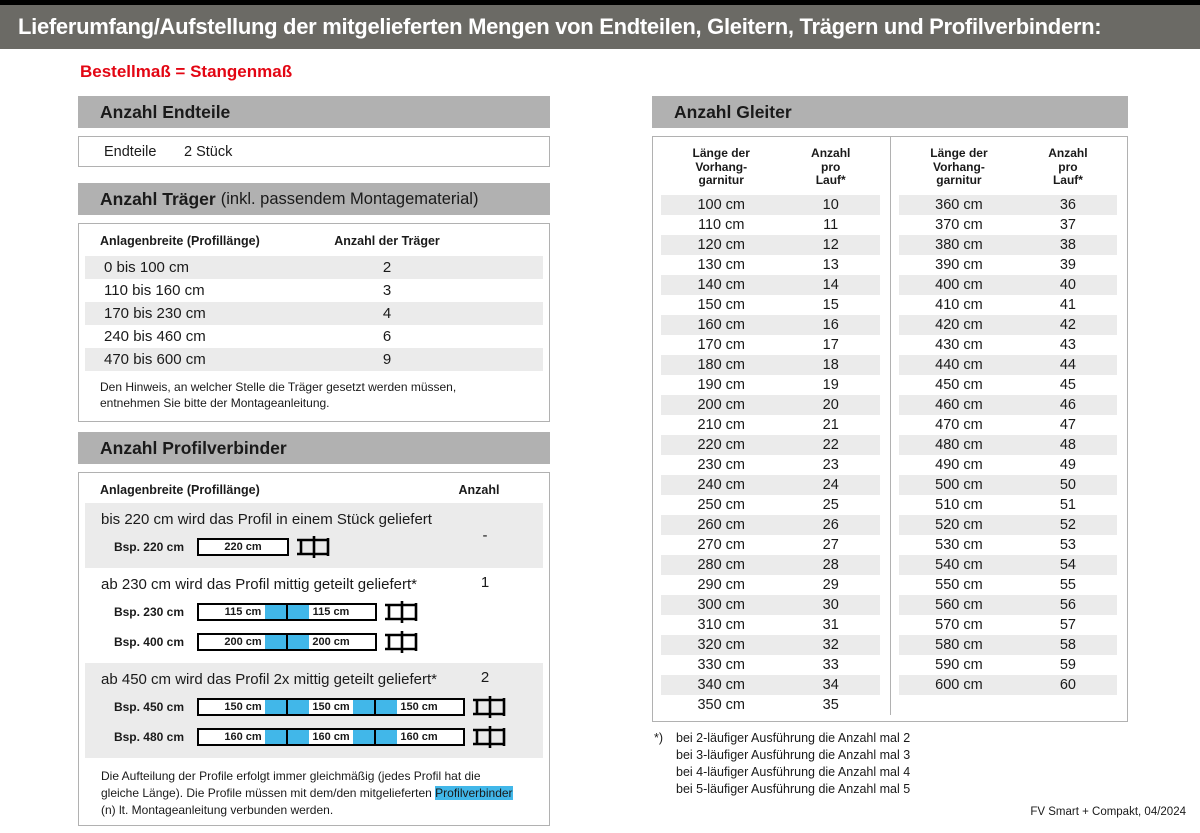  I want to click on traeger-range: 170 bis 230 cm, so click(155, 313).